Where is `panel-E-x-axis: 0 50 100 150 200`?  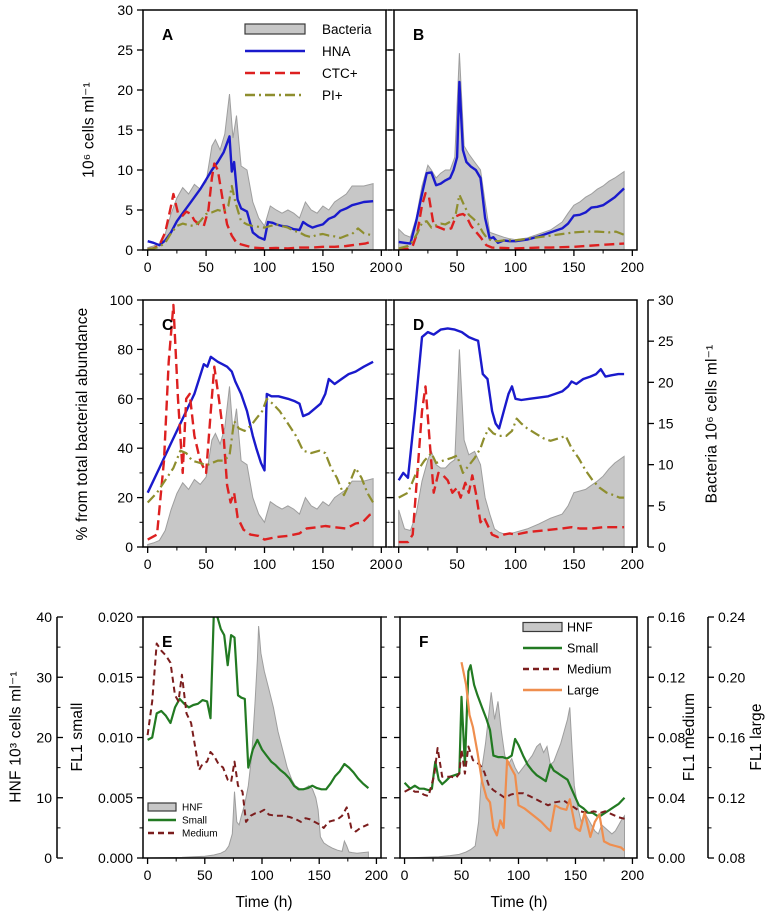
panel-E-x-axis: 0 50 100 150 200 is located at coordinates (266, 870).